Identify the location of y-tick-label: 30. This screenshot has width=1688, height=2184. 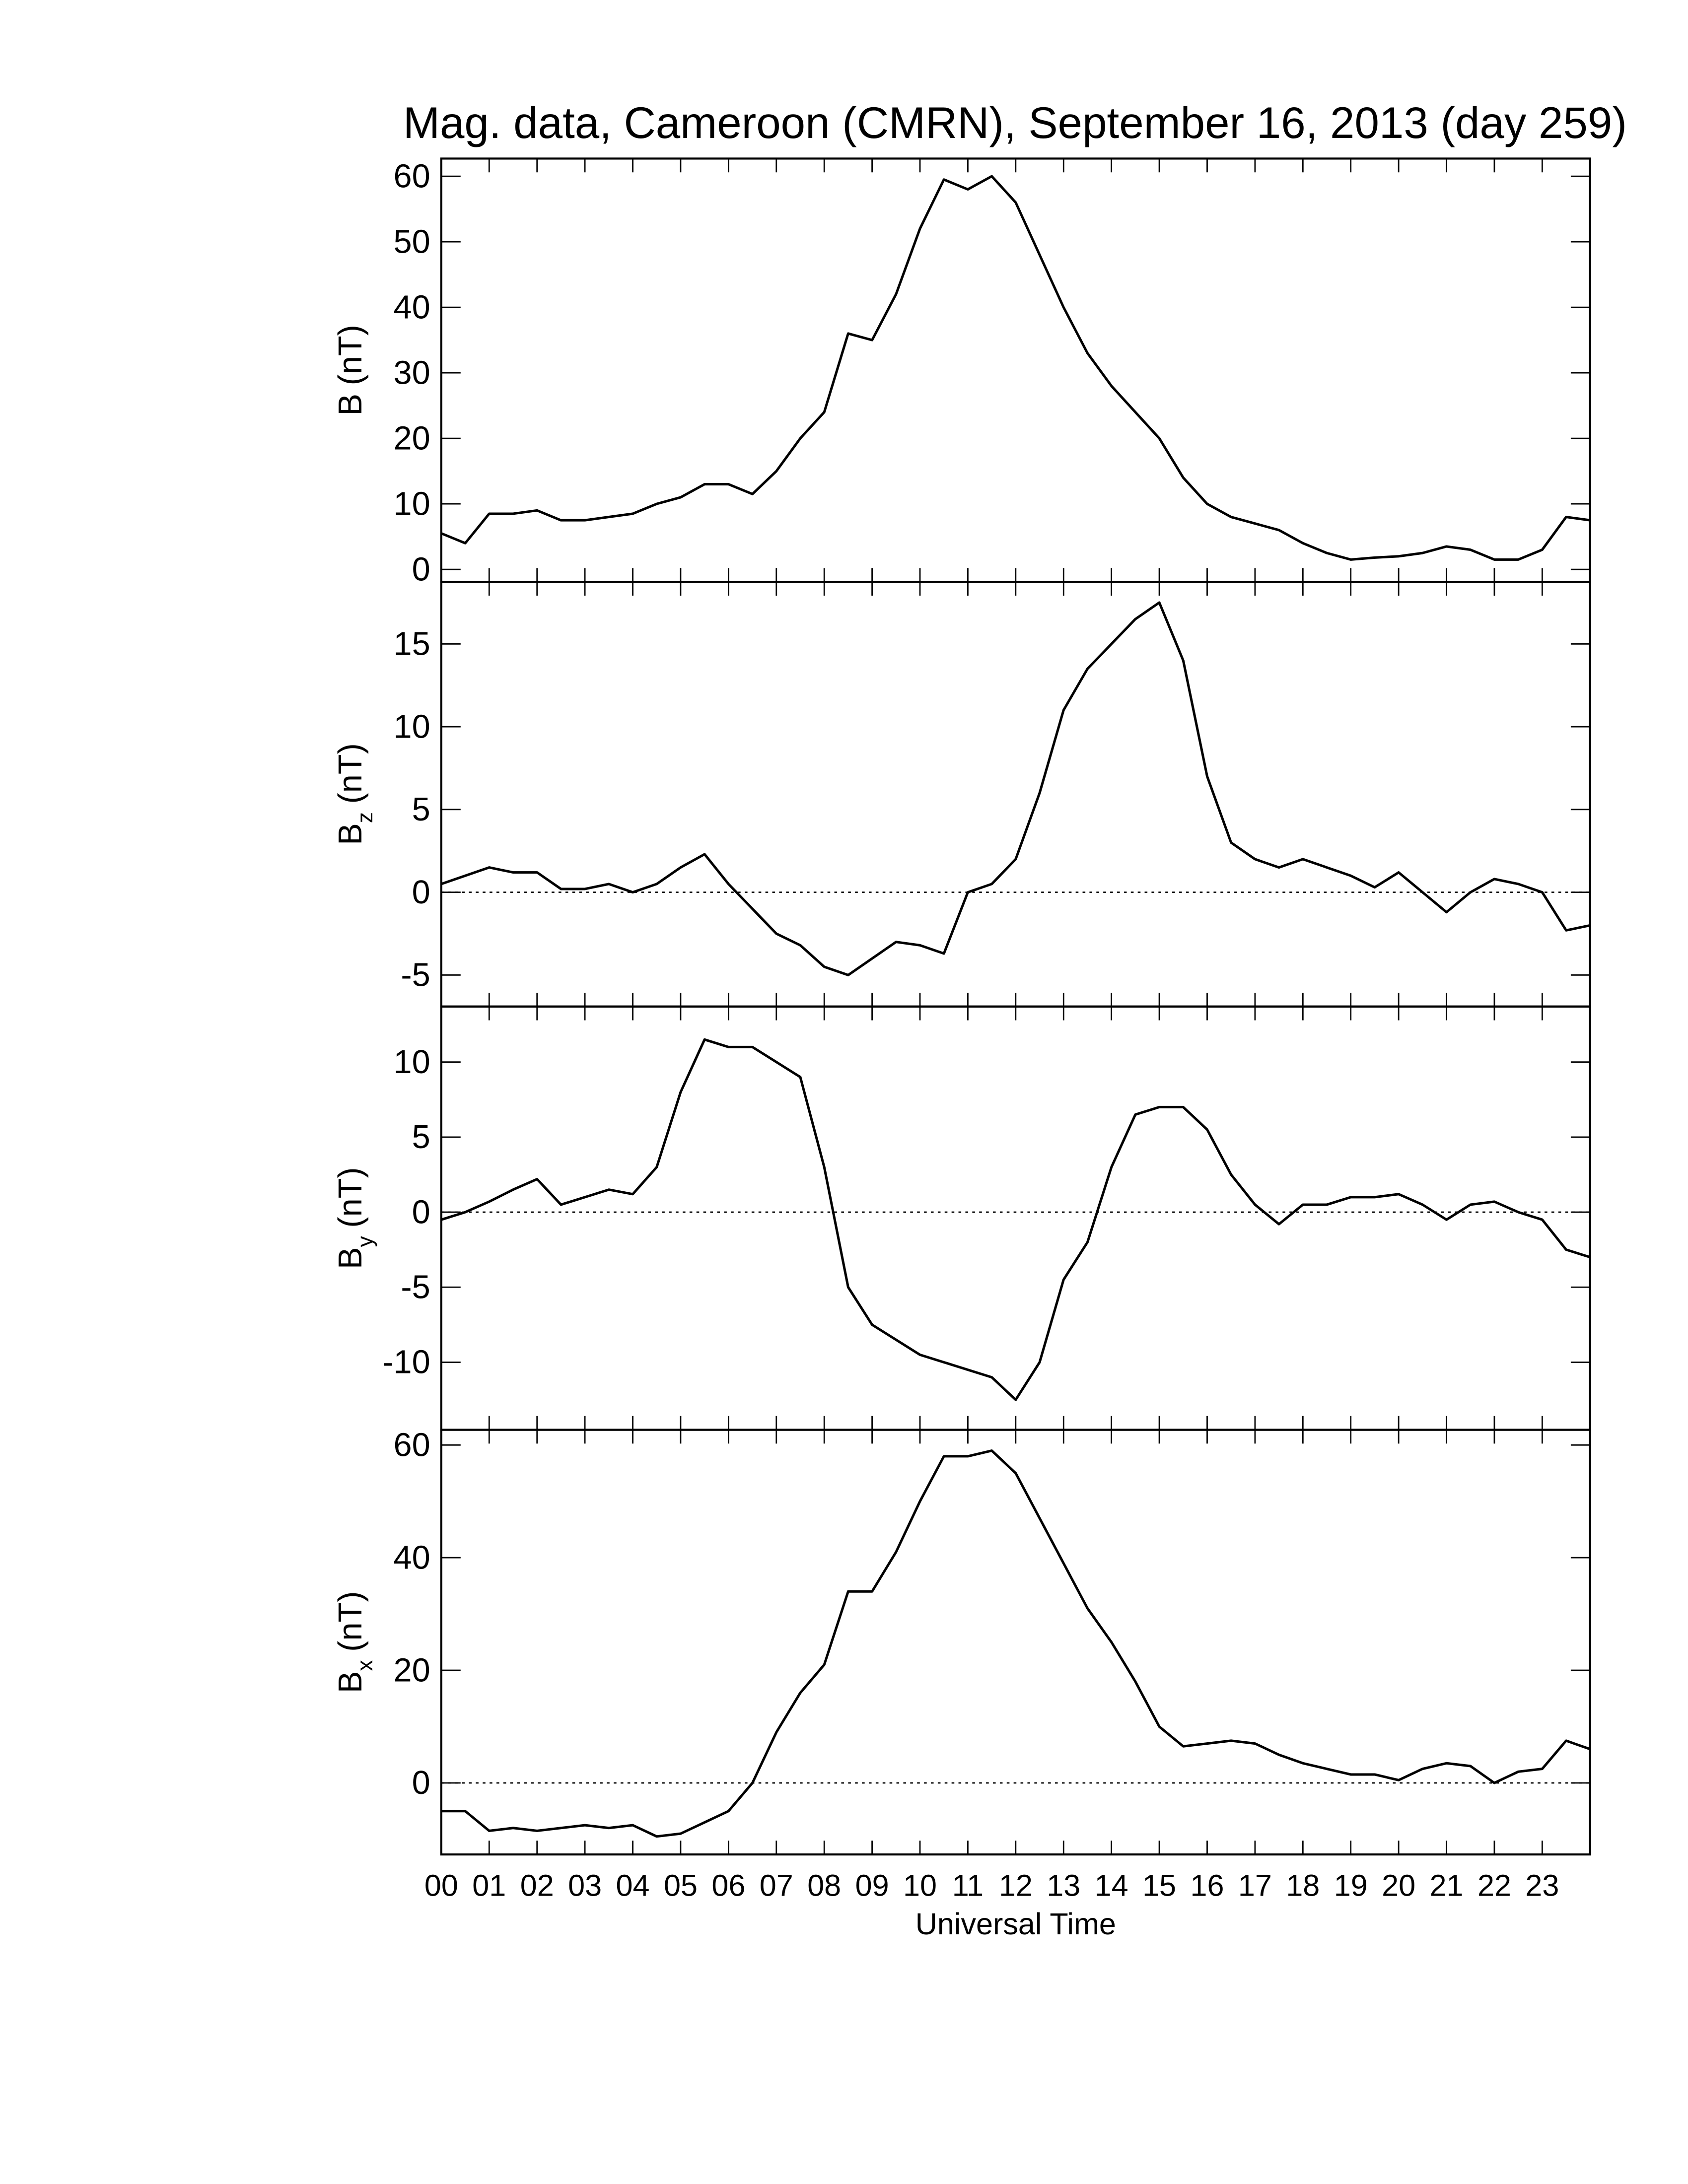
(412, 372).